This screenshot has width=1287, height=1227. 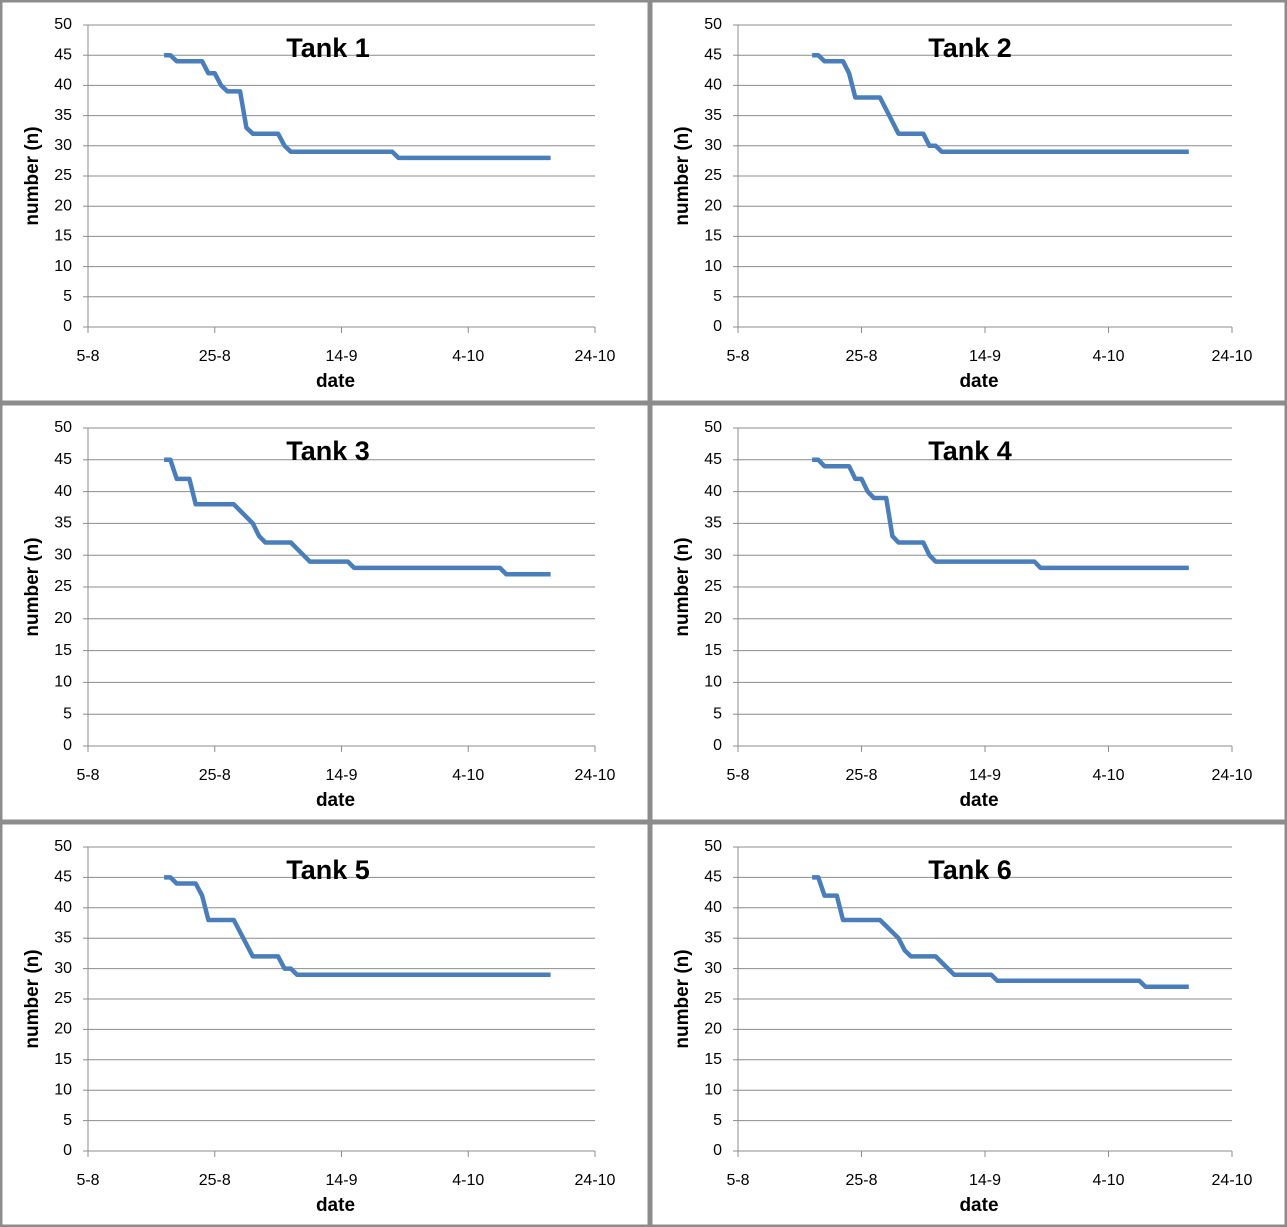 What do you see at coordinates (970, 48) in the screenshot?
I see `chart-title: Tank 2` at bounding box center [970, 48].